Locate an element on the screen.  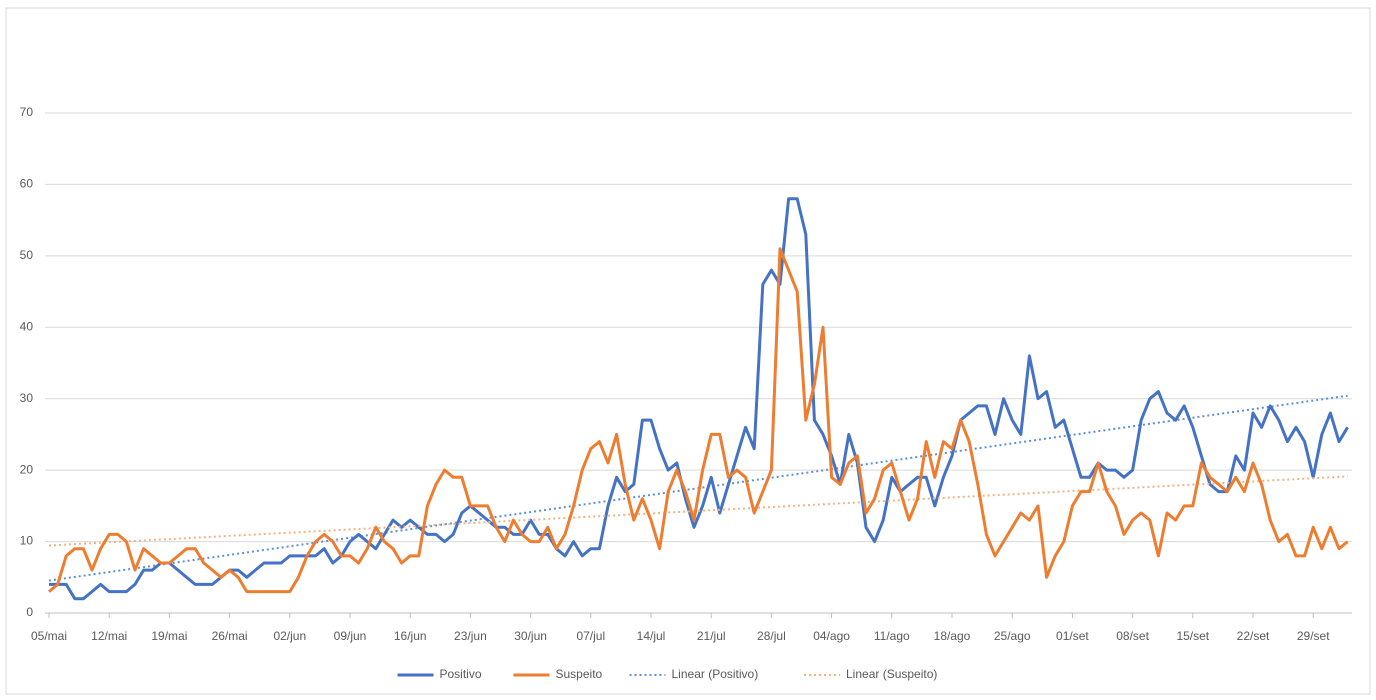
legend-label: Positivo is located at coordinates (461, 674).